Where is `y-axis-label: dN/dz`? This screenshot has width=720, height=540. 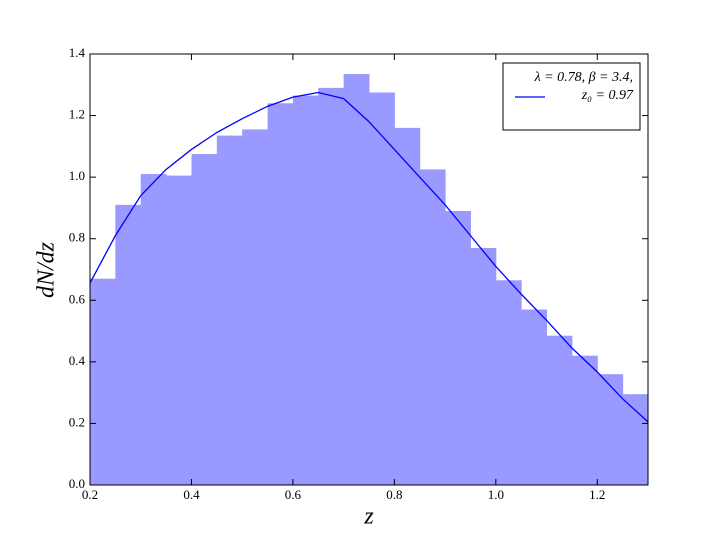
y-axis-label: dN/dz is located at coordinates (47, 269).